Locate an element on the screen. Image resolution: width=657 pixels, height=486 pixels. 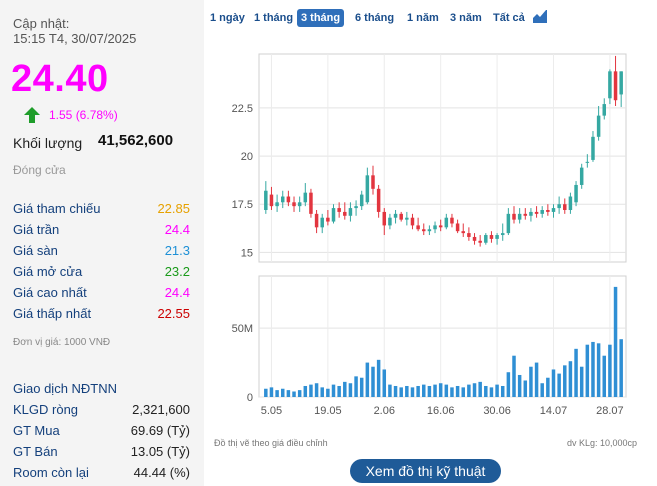
foreign-row-label: KLGD ròng is located at coordinates (46, 409).